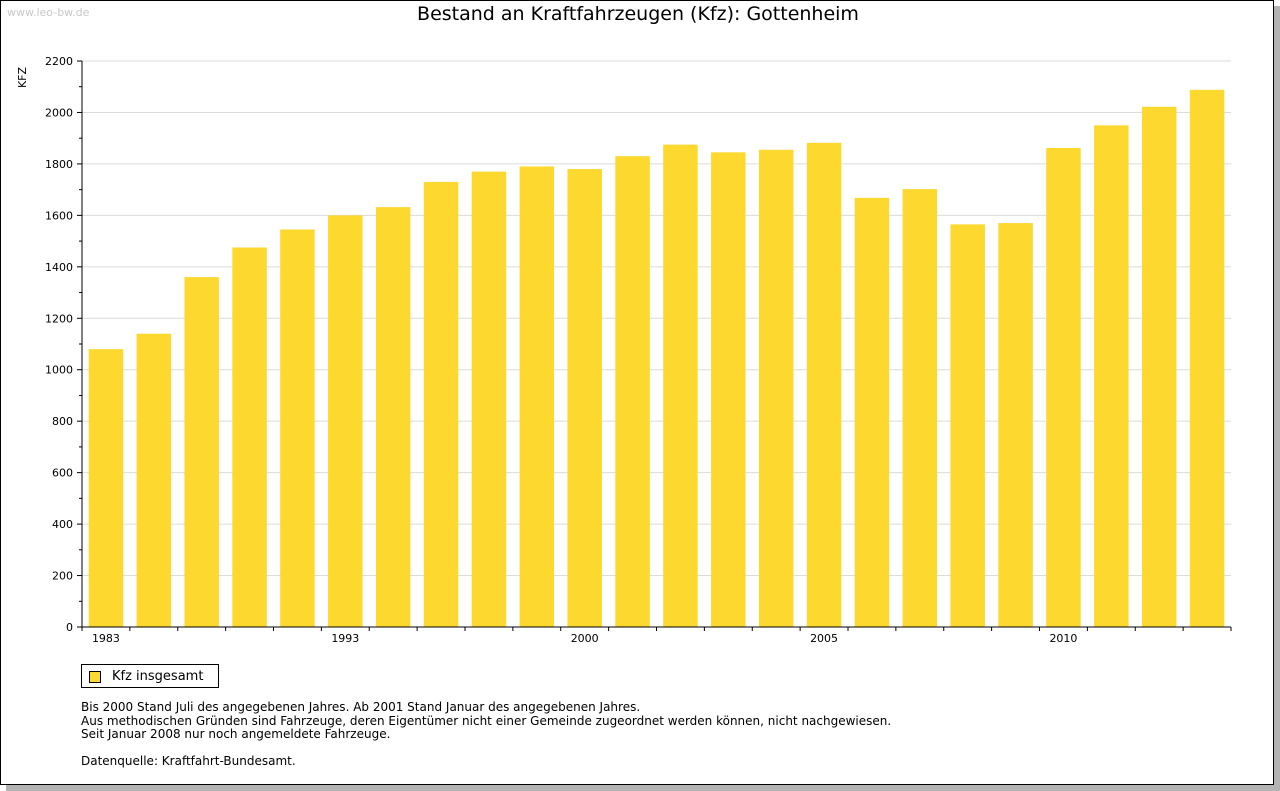 This screenshot has height=791, width=1280. Describe the element at coordinates (59, 318) in the screenshot. I see `y-tick-label: 1200` at that location.